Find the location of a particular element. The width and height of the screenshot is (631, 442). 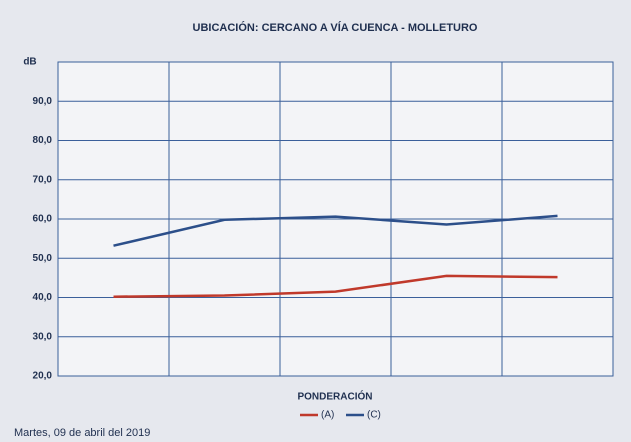

y-tick-label: 30,0 is located at coordinates (43, 336).